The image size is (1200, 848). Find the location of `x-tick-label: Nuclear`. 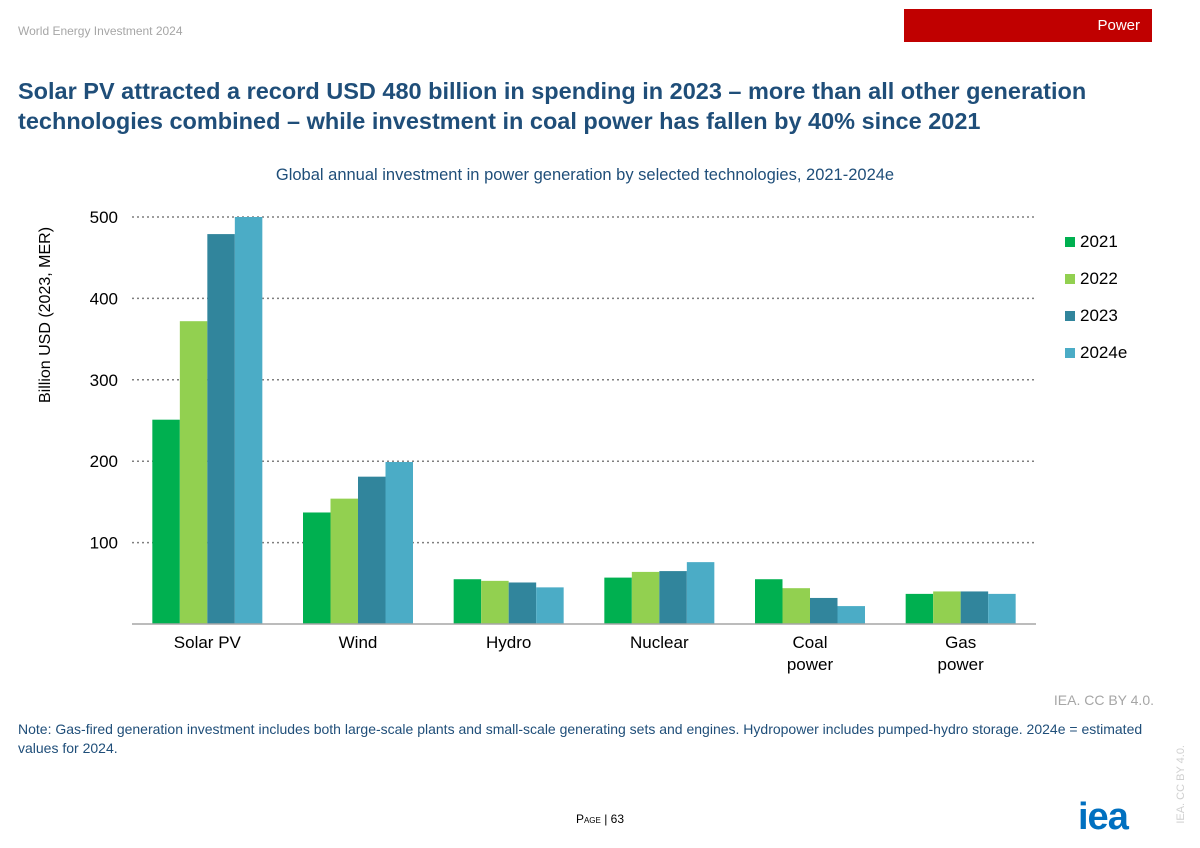

x-tick-label: Nuclear is located at coordinates (659, 642).